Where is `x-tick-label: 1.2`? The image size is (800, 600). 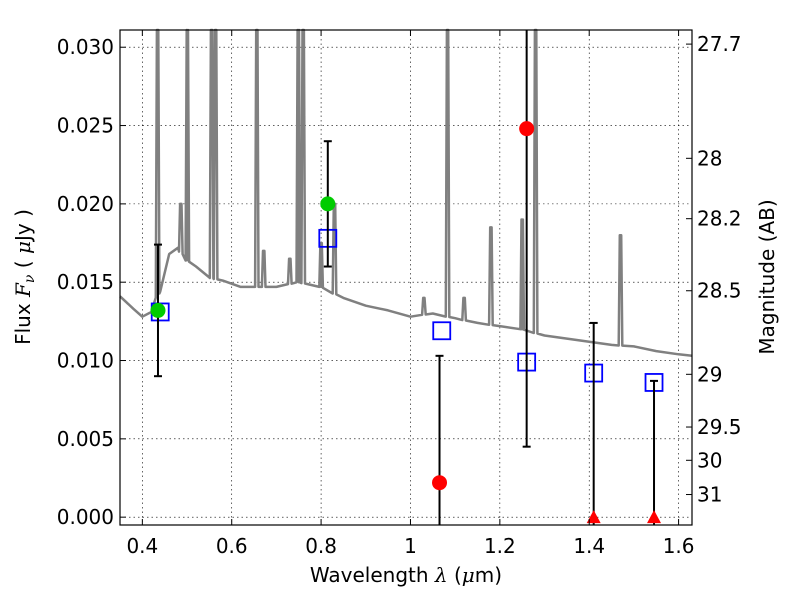 x-tick-label: 1.2 is located at coordinates (500, 546).